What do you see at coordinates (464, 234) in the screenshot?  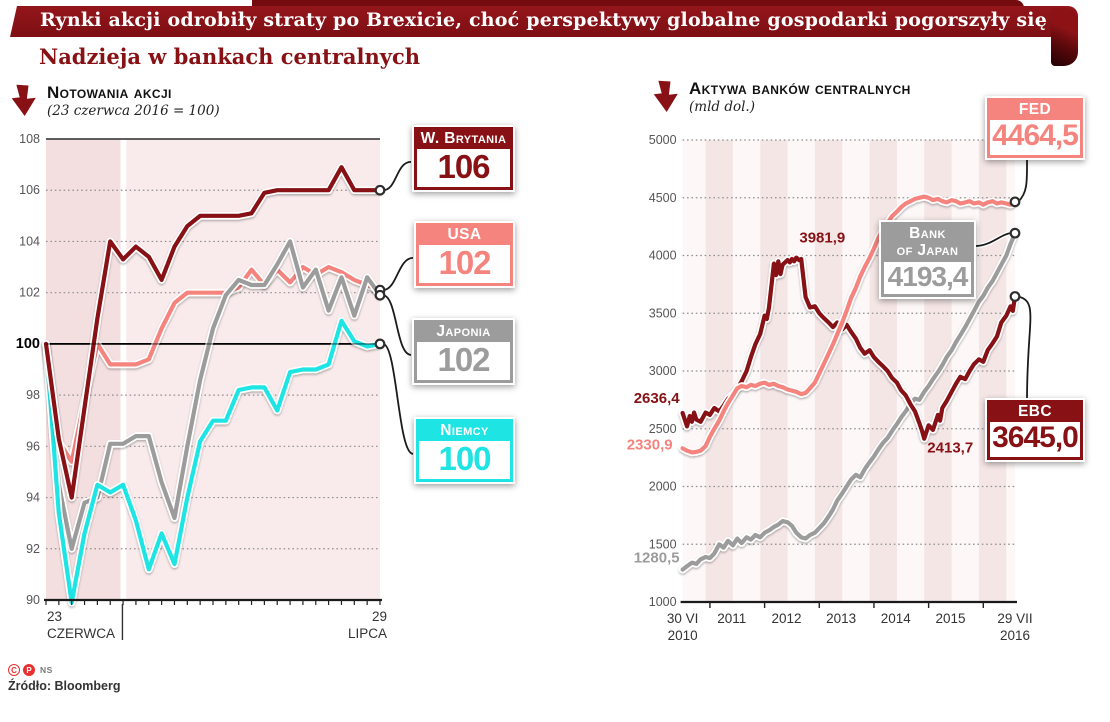 I see `callout-label: USA` at bounding box center [464, 234].